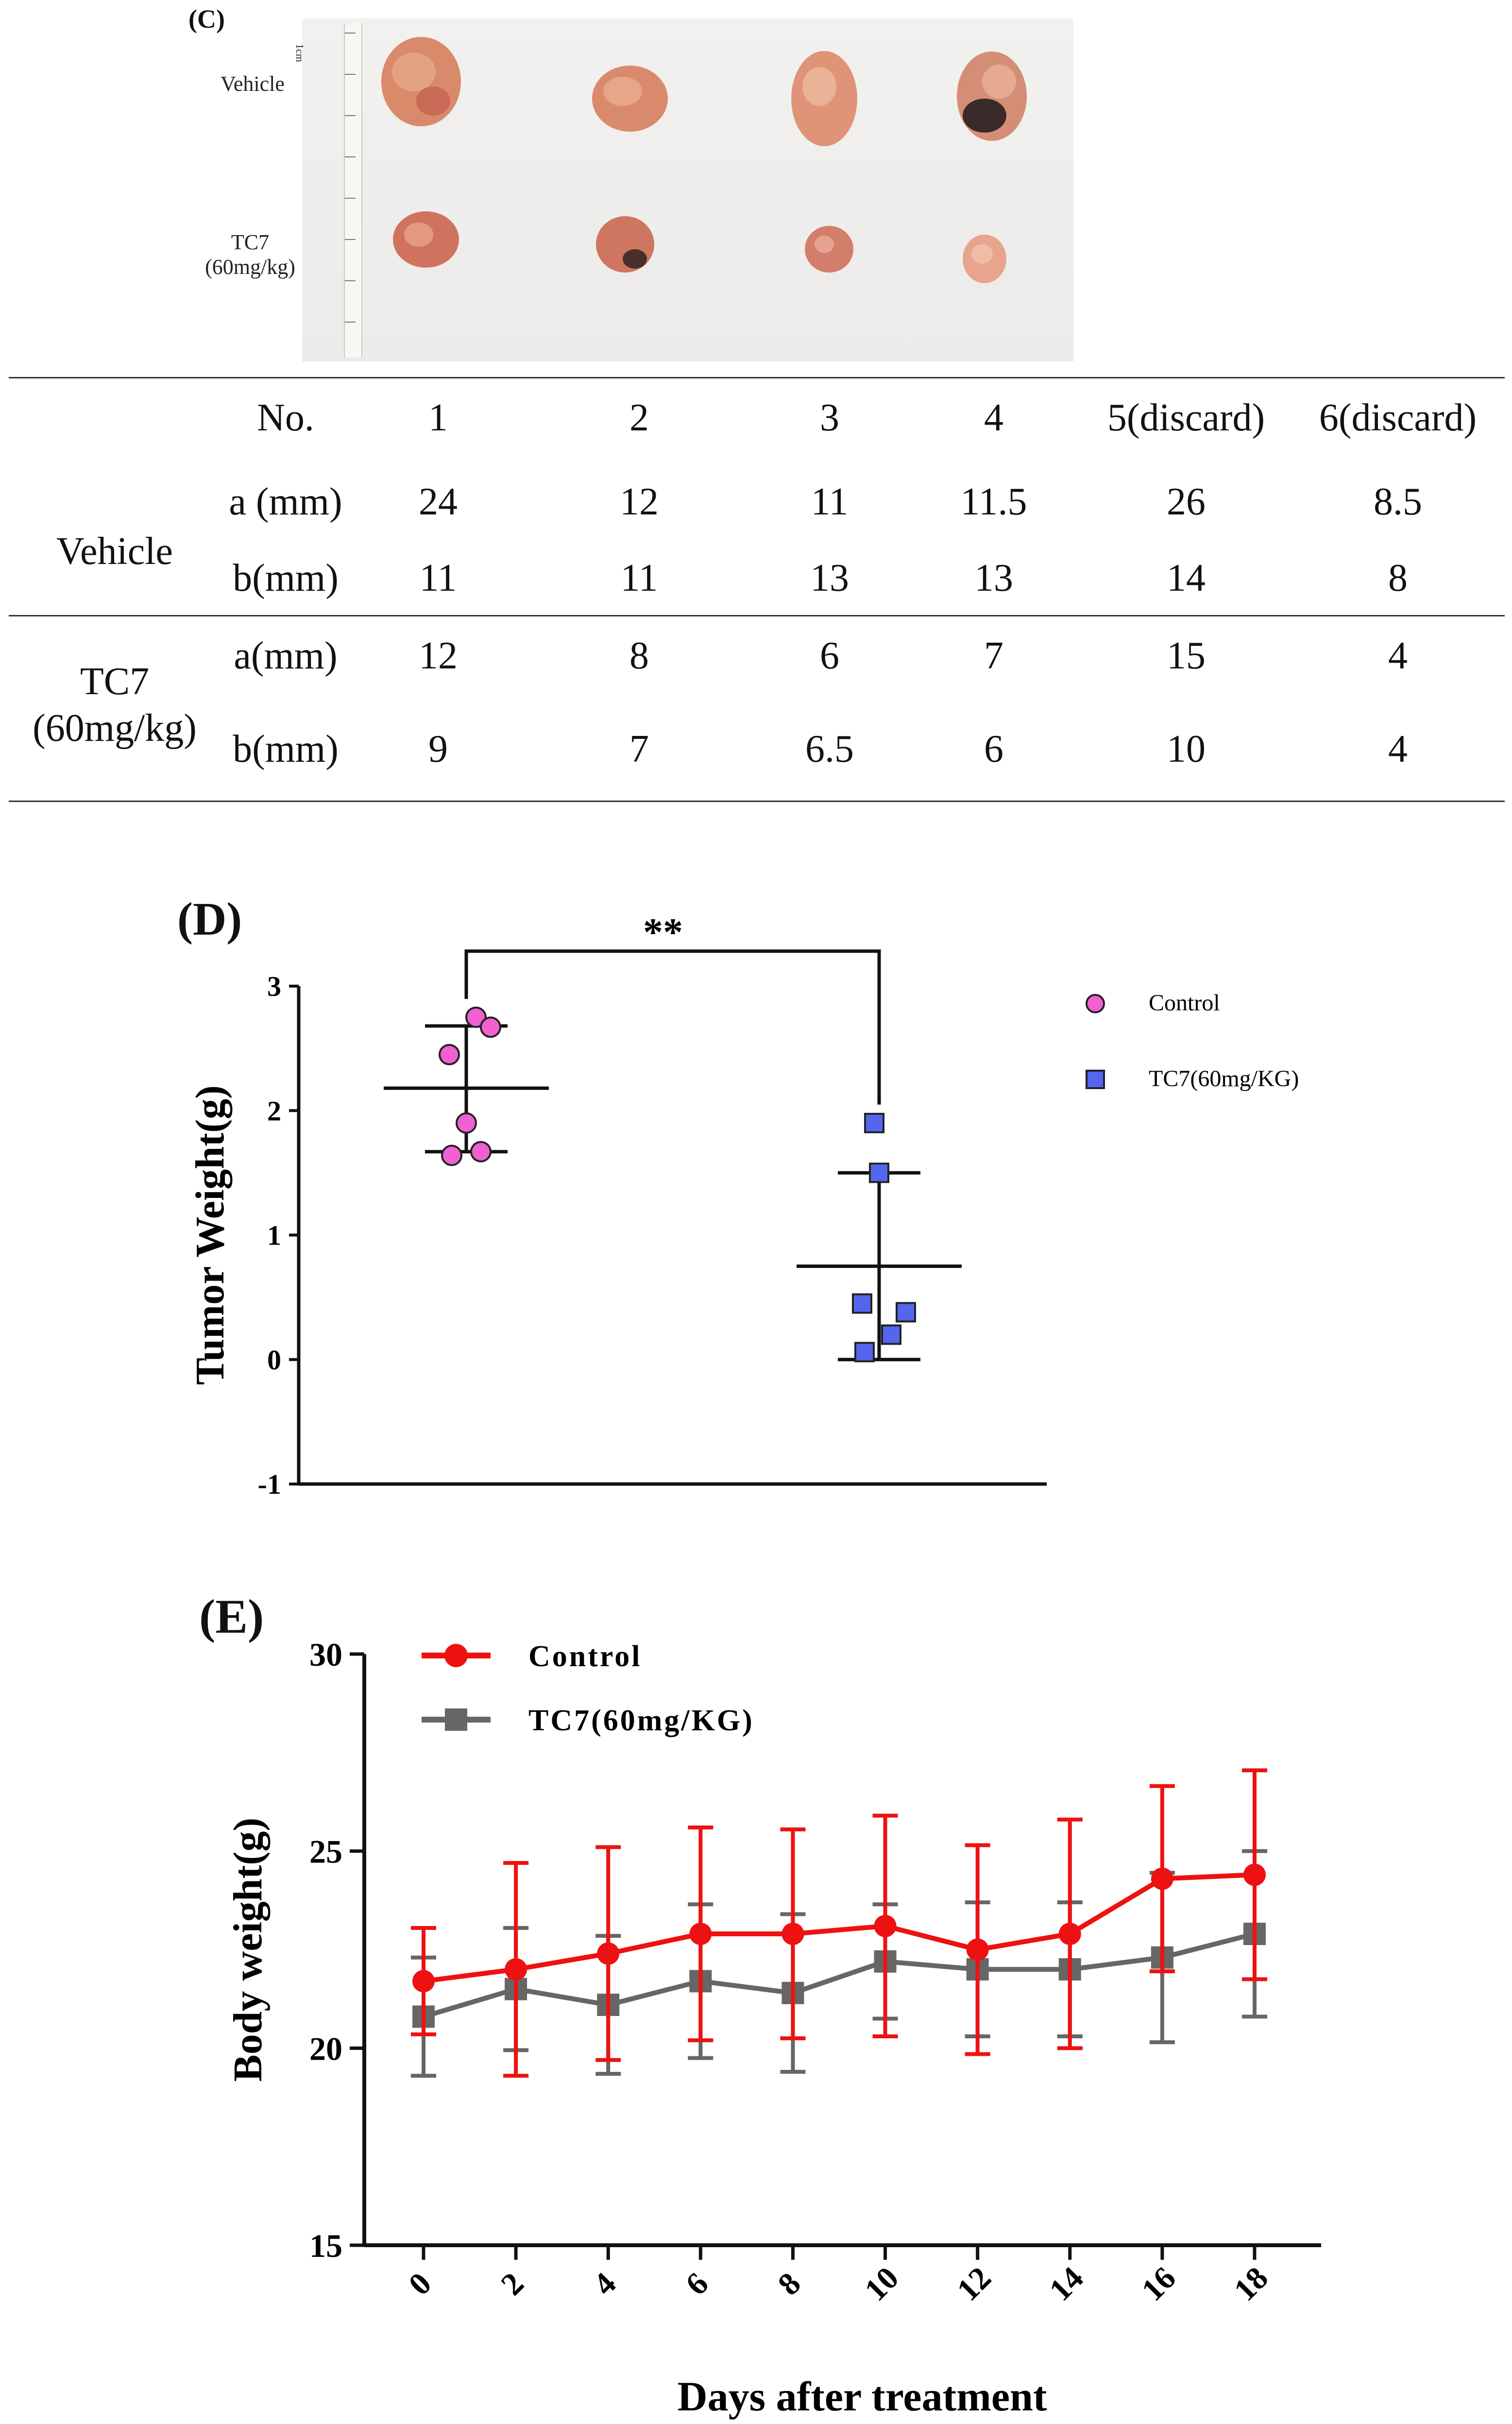  I want to click on table-cell: 4, so click(1398, 655).